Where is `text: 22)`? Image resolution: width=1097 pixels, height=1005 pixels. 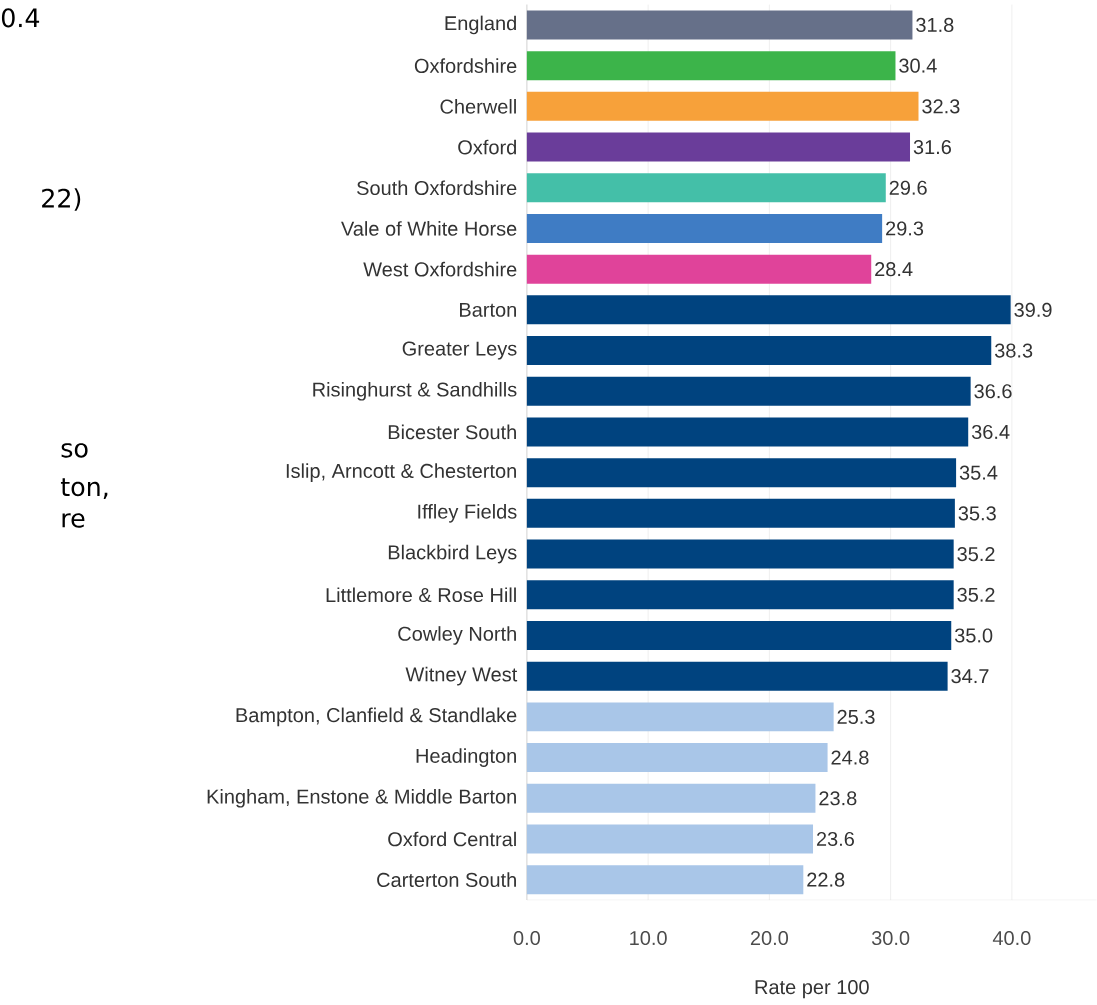
text: 22) is located at coordinates (61, 199).